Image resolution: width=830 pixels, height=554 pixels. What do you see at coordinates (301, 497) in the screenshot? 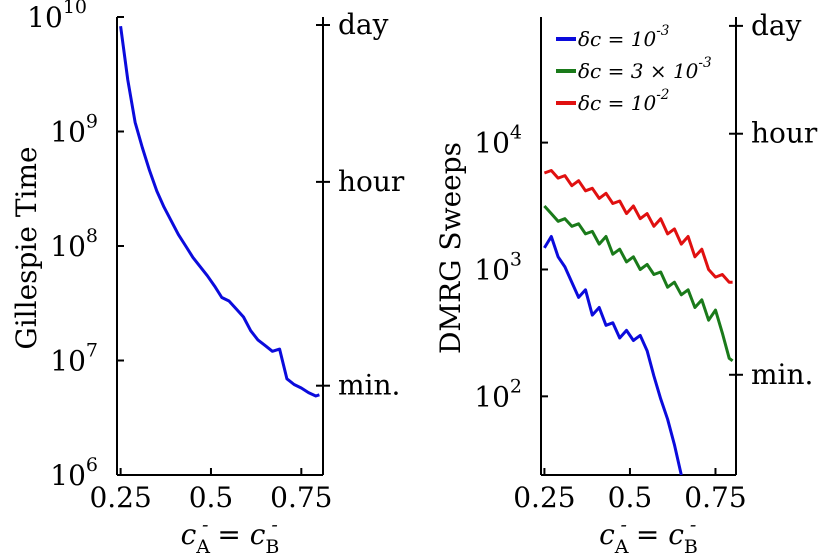
I see `panel1-x-tick-label: 0.75` at bounding box center [301, 497].